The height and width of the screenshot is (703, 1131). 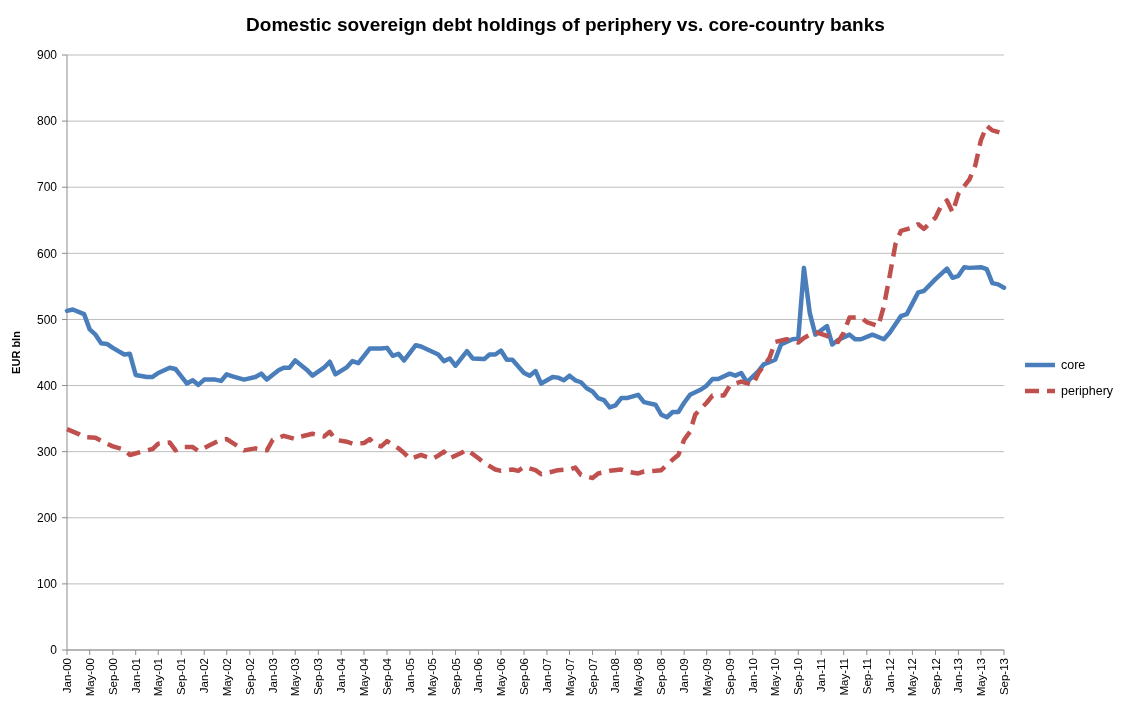 What do you see at coordinates (158, 677) in the screenshot?
I see `x-tick-label: May-01` at bounding box center [158, 677].